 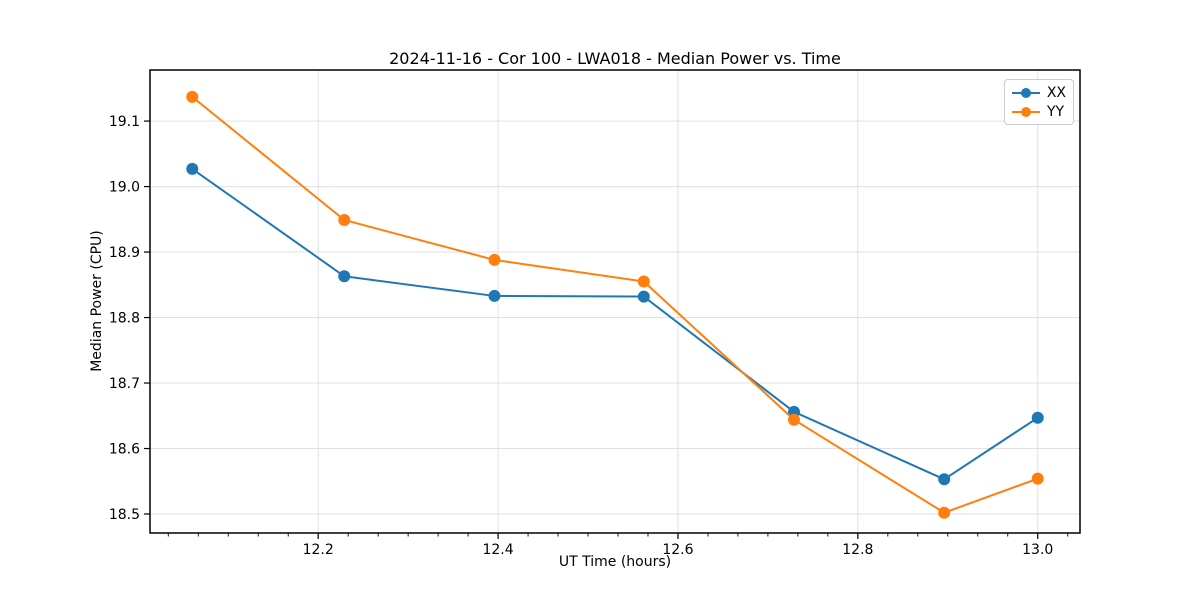 I want to click on x-tick-label: 12.8, so click(x=857, y=550).